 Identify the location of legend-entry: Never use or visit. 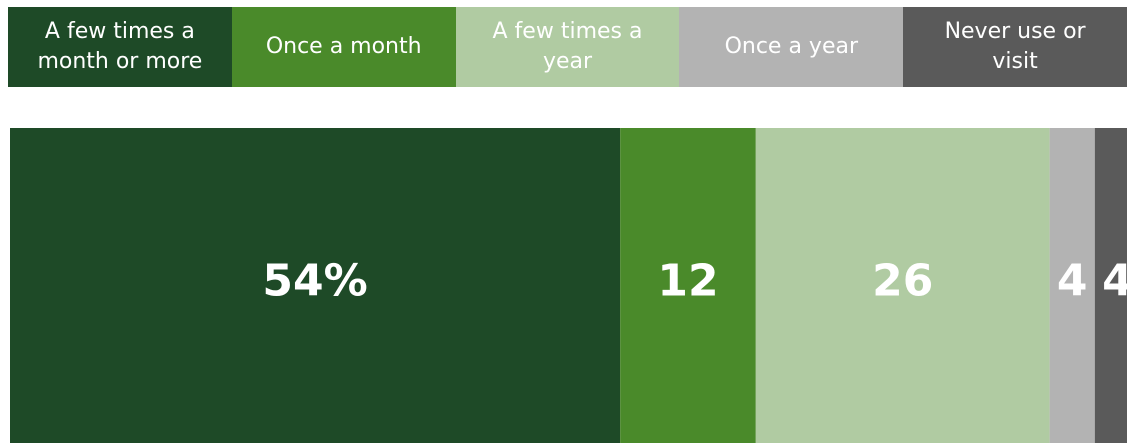
(1015, 47).